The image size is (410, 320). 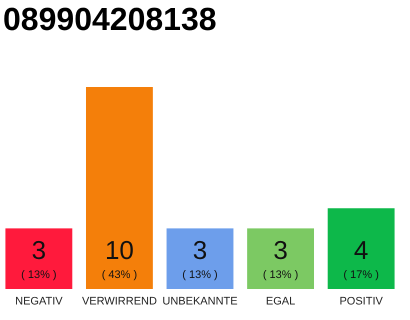 I want to click on x-tick-label: EGAL, so click(x=281, y=302).